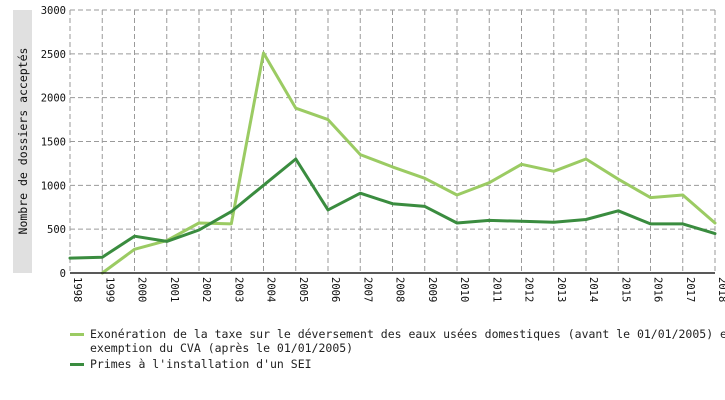 This screenshot has height=400, width=725. What do you see at coordinates (397, 364) in the screenshot?
I see `legend-item: Primes à l'installation d'un SEI` at bounding box center [397, 364].